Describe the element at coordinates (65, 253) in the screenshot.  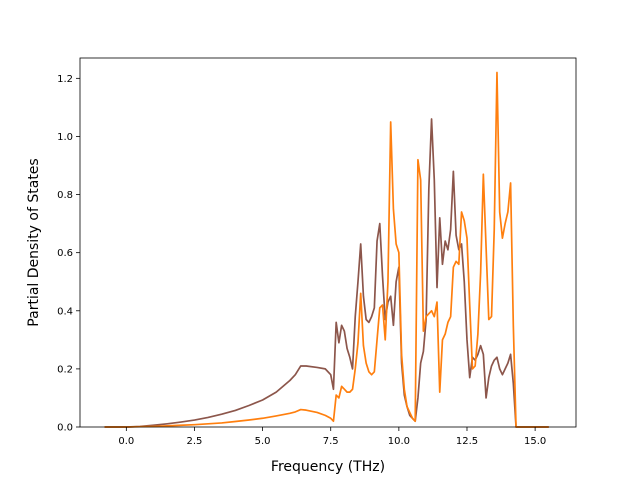
I see `y-tick-label: 0.6` at that location.